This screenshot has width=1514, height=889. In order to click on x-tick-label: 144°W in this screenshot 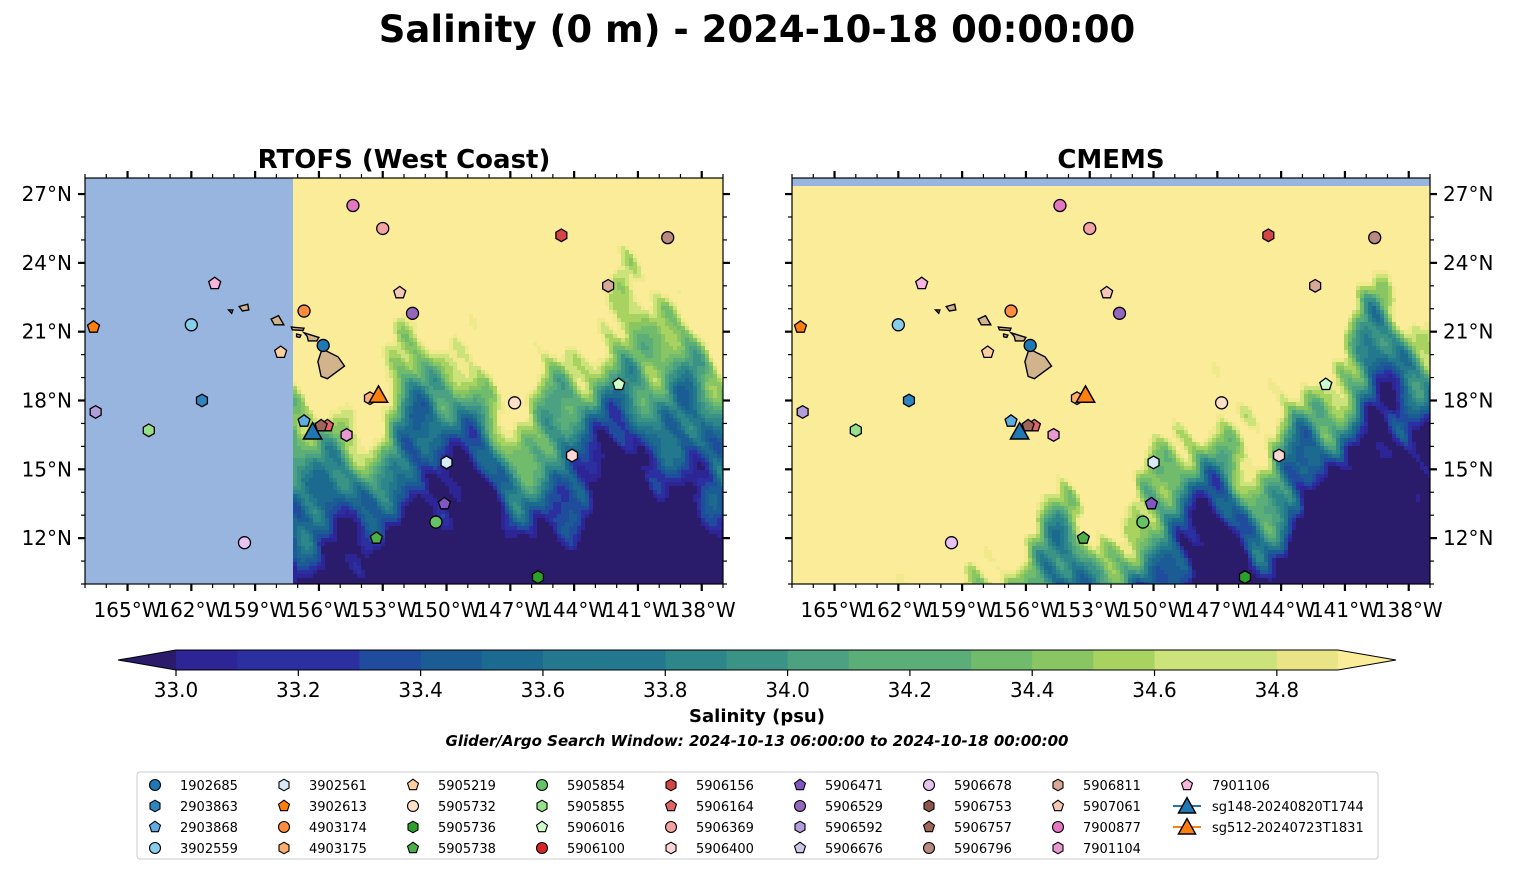, I will do `click(1281, 610)`.